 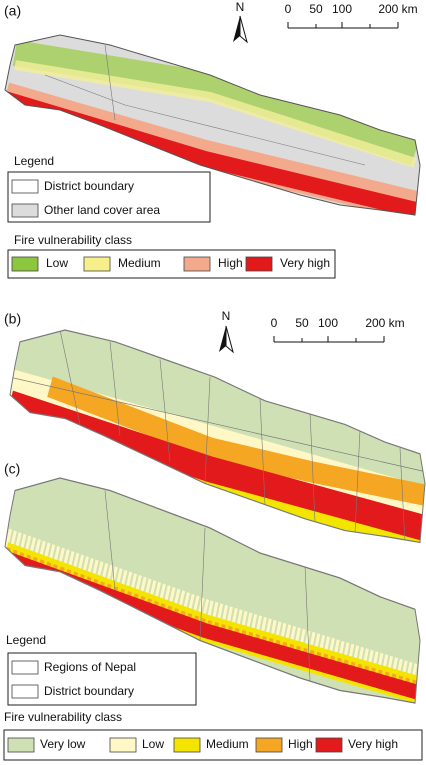 What do you see at coordinates (102, 210) in the screenshot?
I see `legend-item: Other land cover area` at bounding box center [102, 210].